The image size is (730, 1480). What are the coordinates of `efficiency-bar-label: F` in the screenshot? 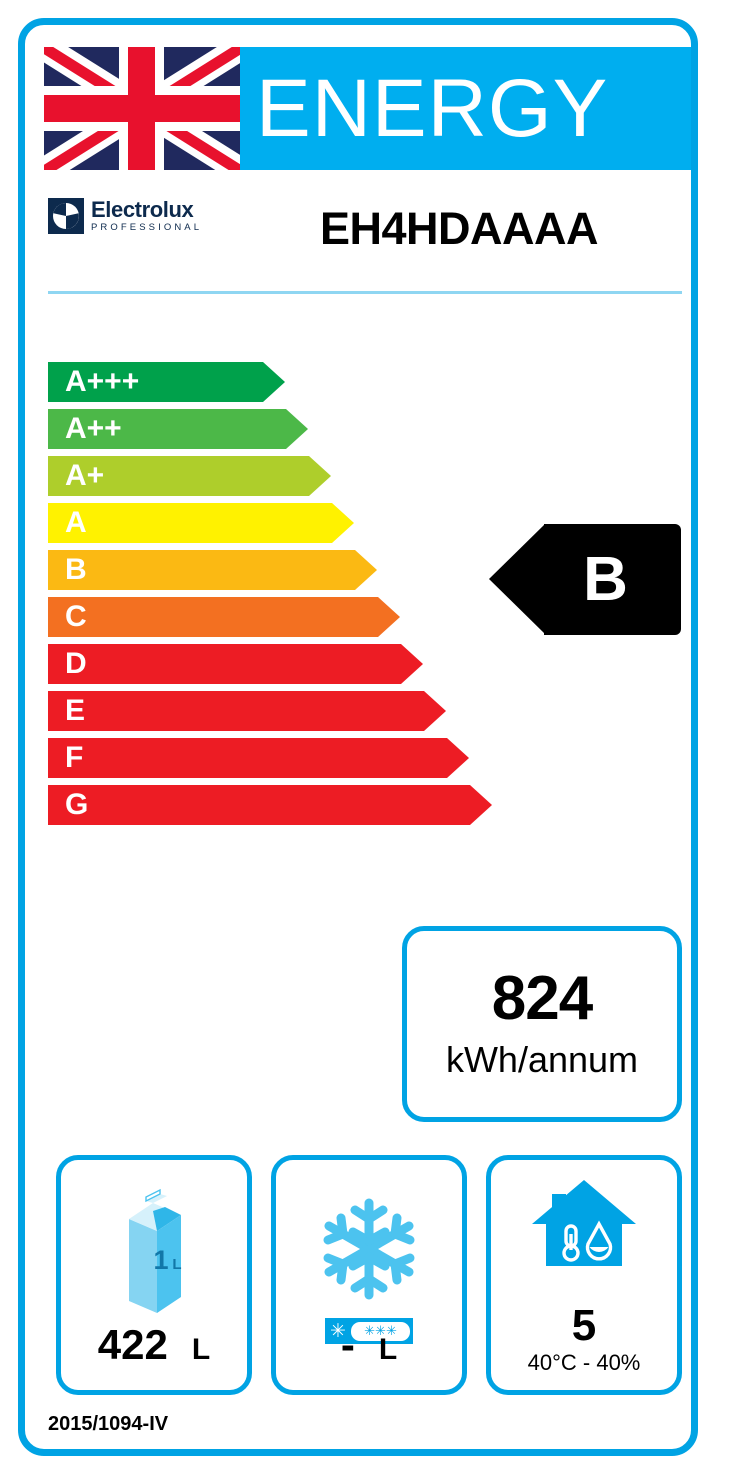 It's located at (74, 757).